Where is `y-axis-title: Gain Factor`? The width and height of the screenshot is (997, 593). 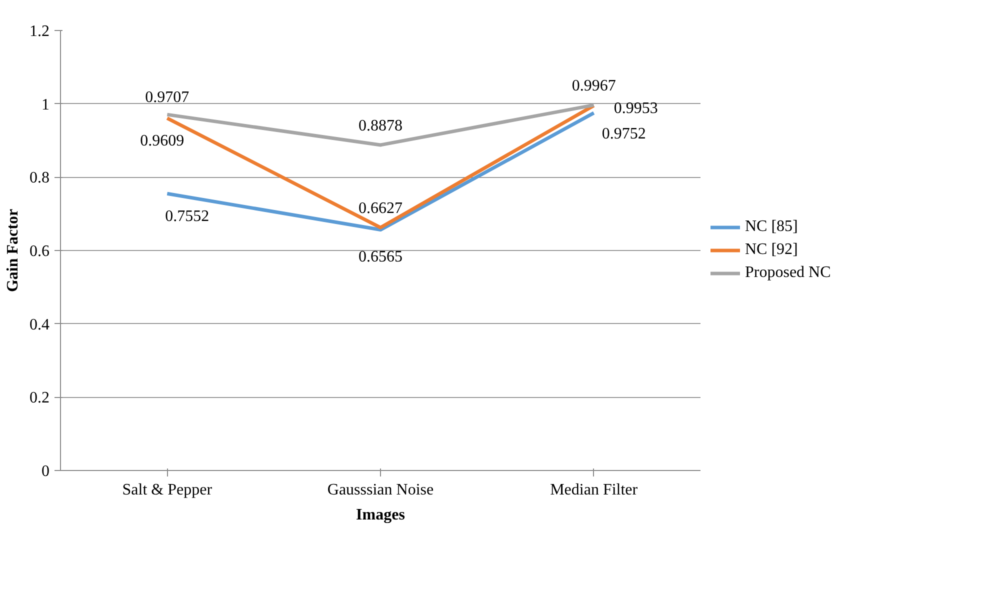
y-axis-title: Gain Factor is located at coordinates (13, 250).